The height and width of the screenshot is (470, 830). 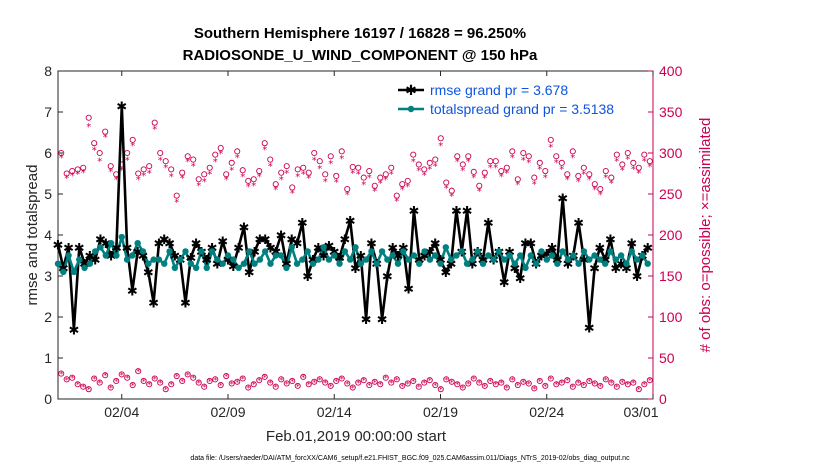 What do you see at coordinates (640, 412) in the screenshot?
I see `x-tick-label: 03/01` at bounding box center [640, 412].